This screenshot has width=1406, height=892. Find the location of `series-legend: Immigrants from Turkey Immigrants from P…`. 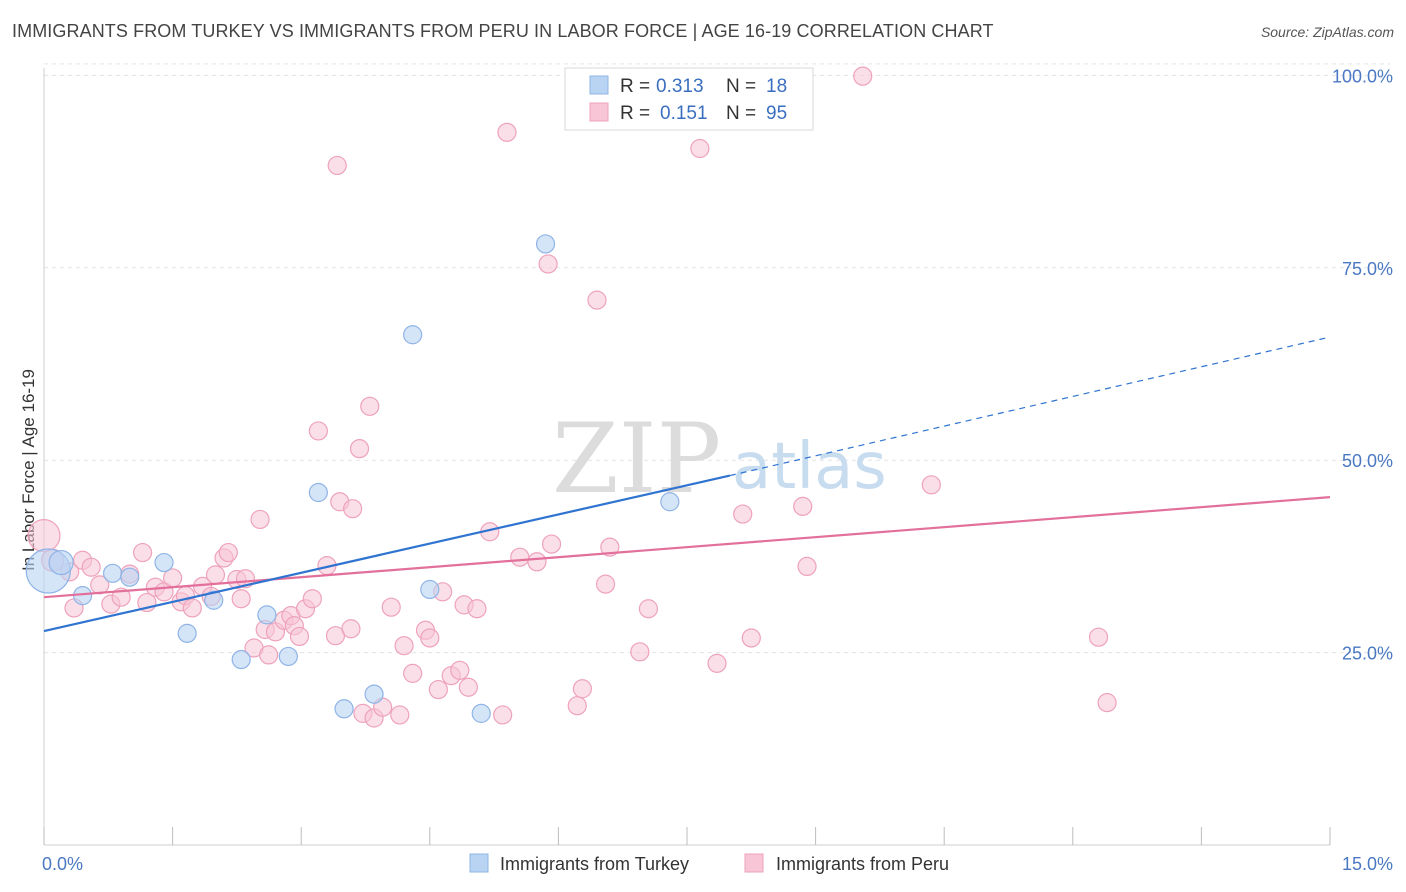

series-legend: Immigrants from Turkey Immigrants from P… is located at coordinates (709, 863).